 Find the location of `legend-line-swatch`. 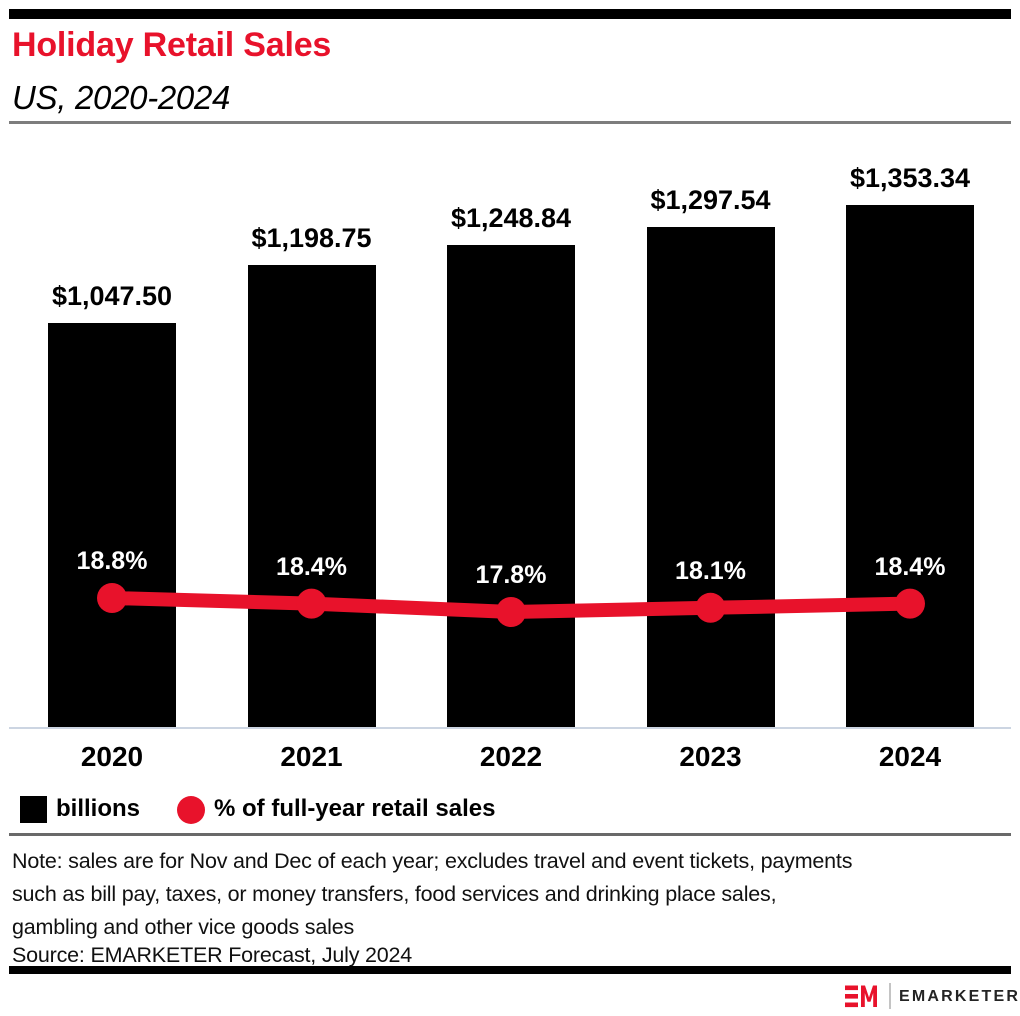

legend-line-swatch is located at coordinates (191, 810).